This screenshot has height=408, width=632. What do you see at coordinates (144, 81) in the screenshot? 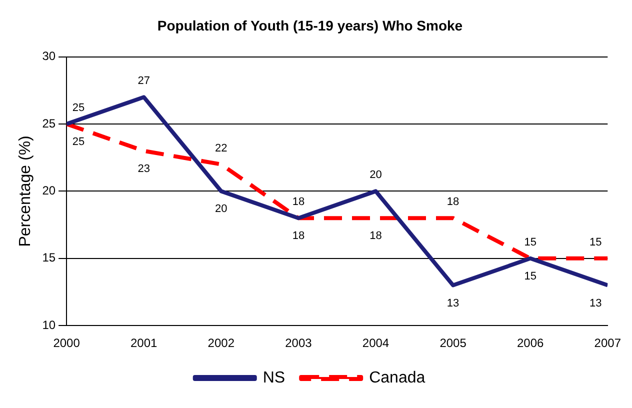
I see `data-label: 27` at bounding box center [144, 81].